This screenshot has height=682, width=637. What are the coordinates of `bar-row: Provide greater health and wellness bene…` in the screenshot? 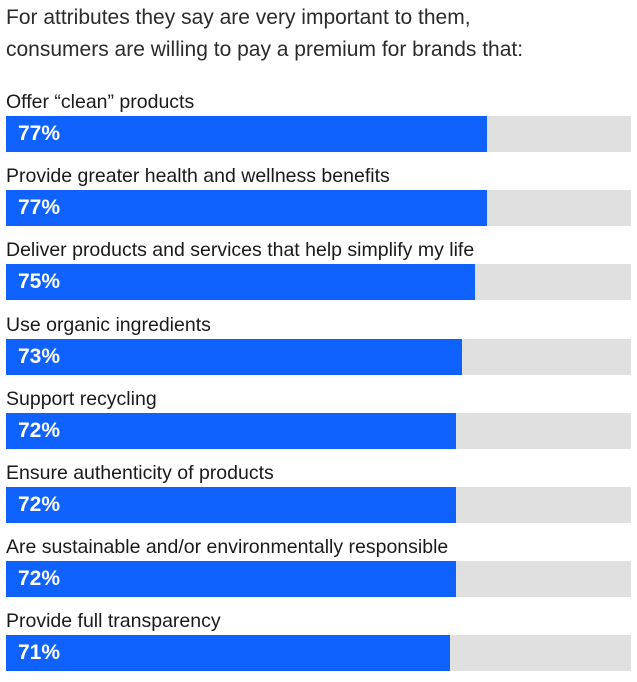 It's located at (318, 199).